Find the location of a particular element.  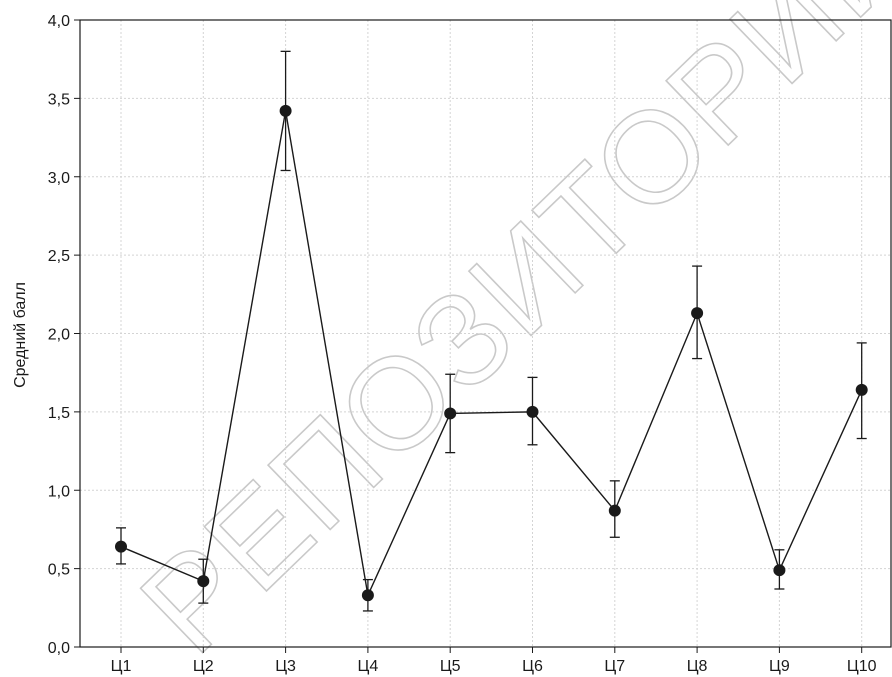

x-tick-label: Ц5 is located at coordinates (450, 666).